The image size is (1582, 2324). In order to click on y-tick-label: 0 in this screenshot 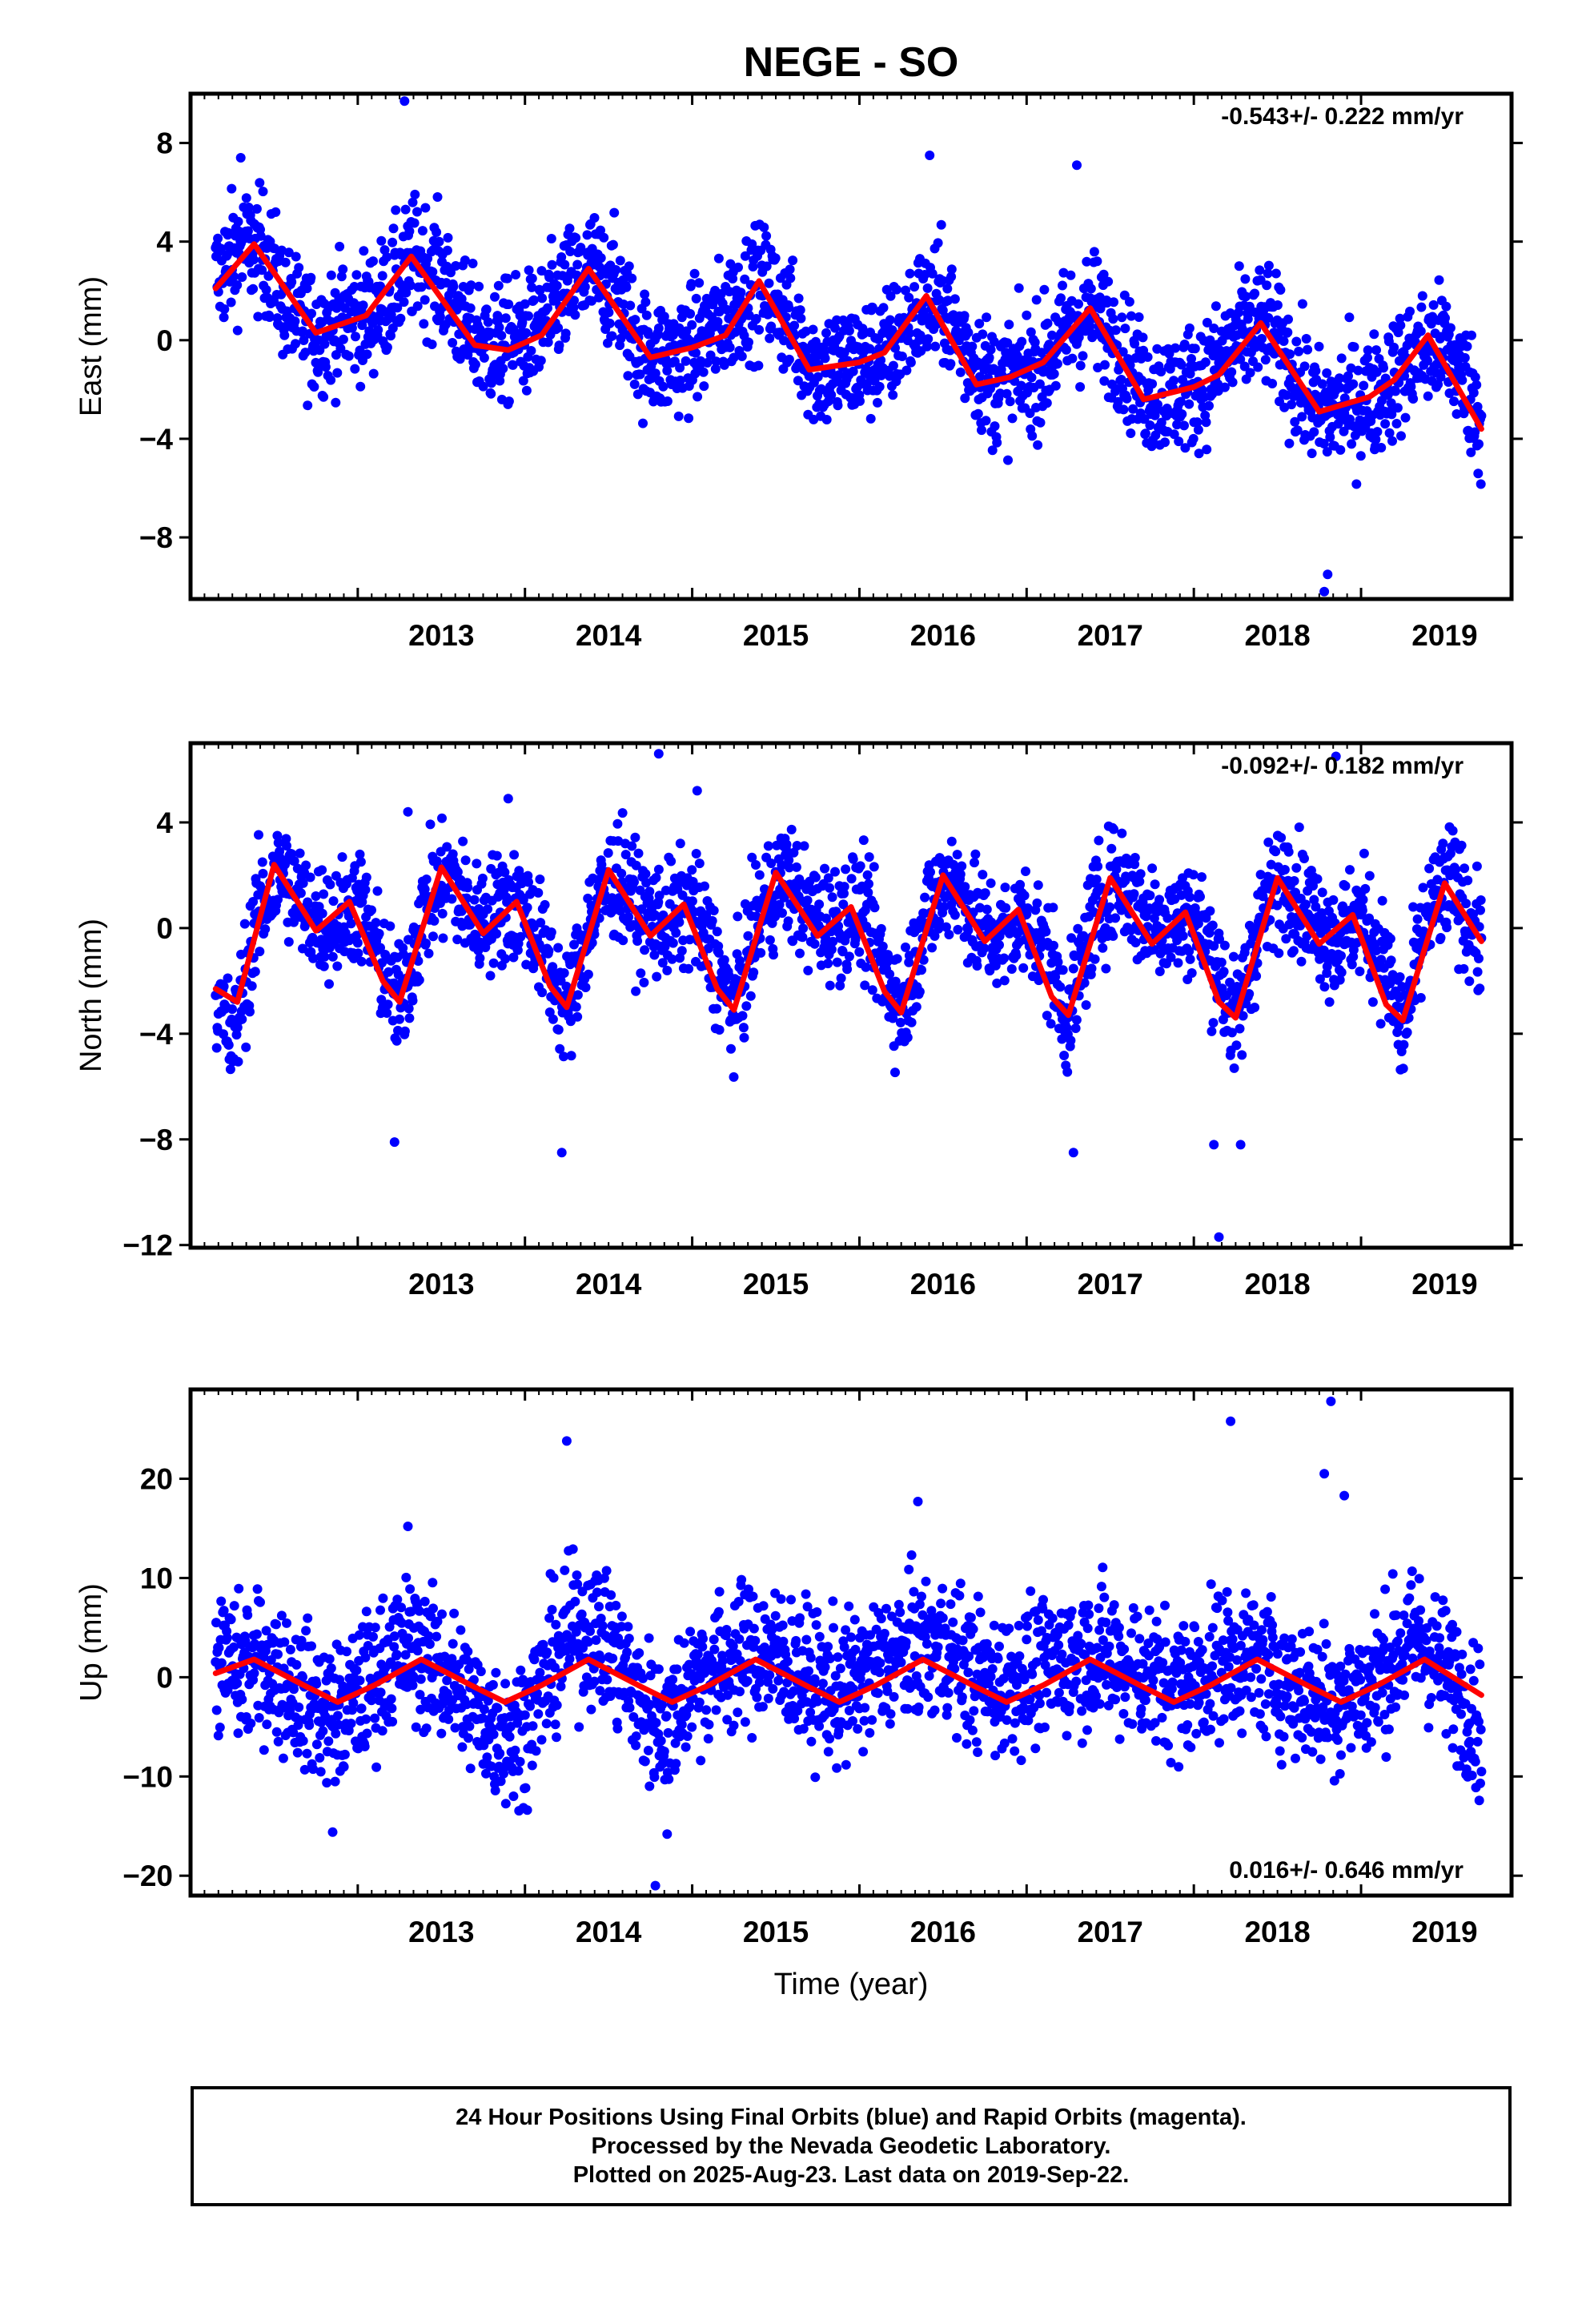, I will do `click(164, 340)`.